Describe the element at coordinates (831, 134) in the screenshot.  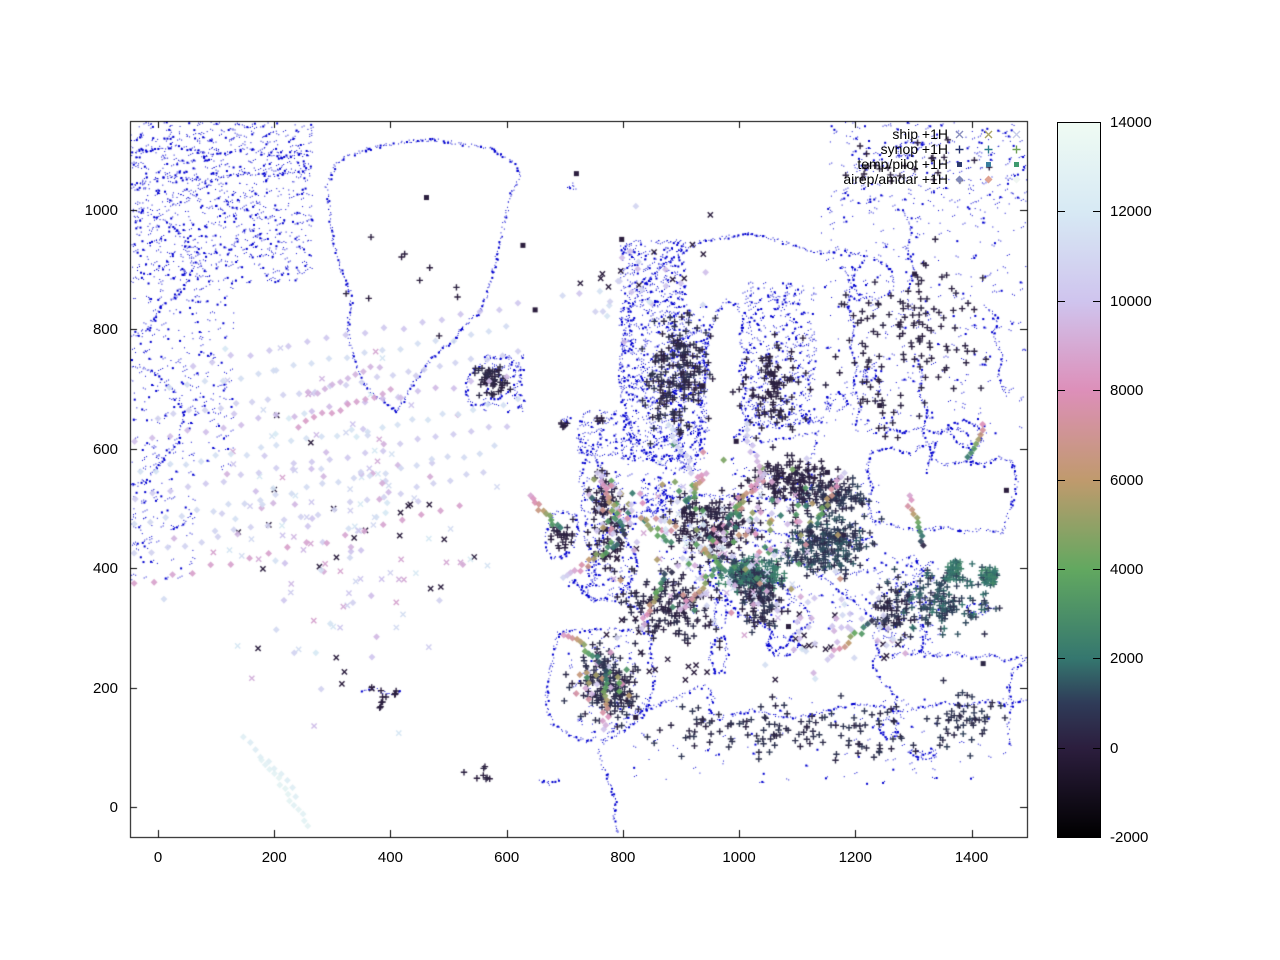
I see `legend-row: ship +1H` at that location.